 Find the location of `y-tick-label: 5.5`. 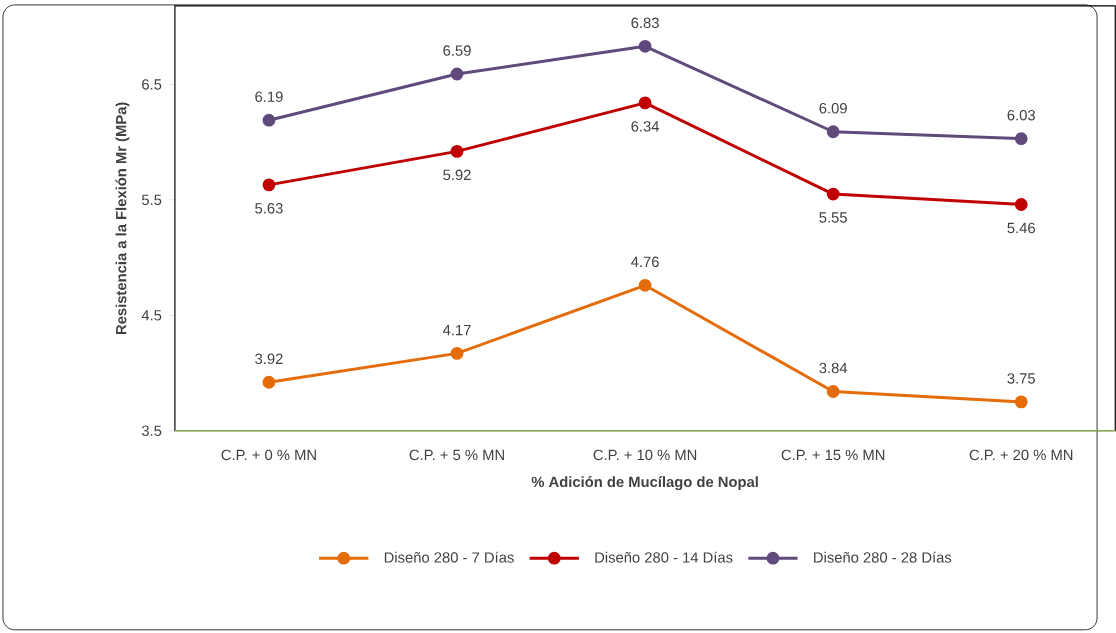

y-tick-label: 5.5 is located at coordinates (151, 200).